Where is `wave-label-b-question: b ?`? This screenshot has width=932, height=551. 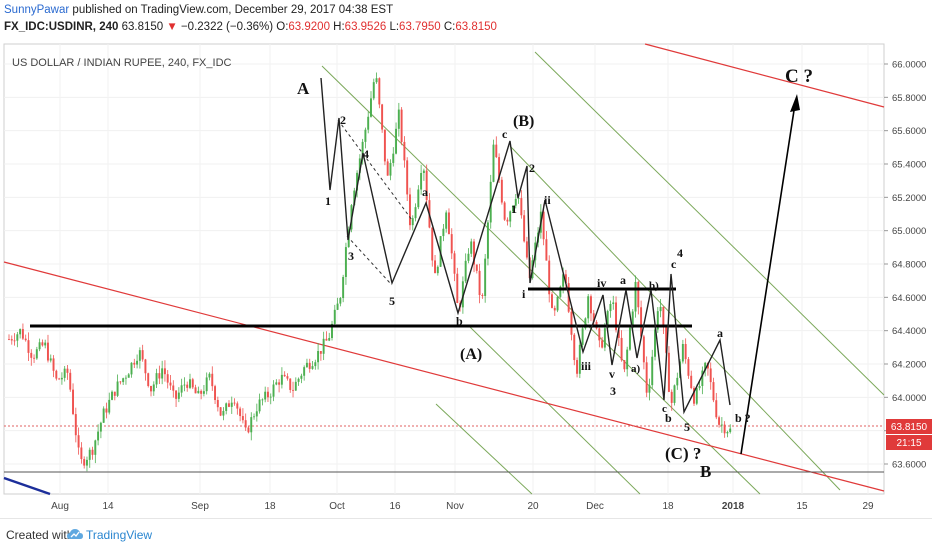
wave-label-b-question: b ? is located at coordinates (743, 418).